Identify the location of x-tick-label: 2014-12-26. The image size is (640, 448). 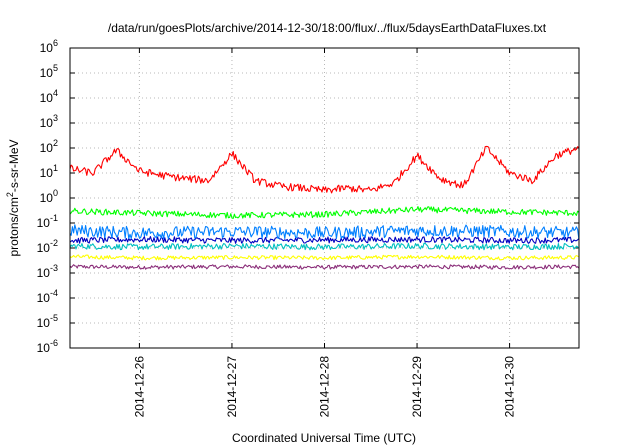
(139, 387).